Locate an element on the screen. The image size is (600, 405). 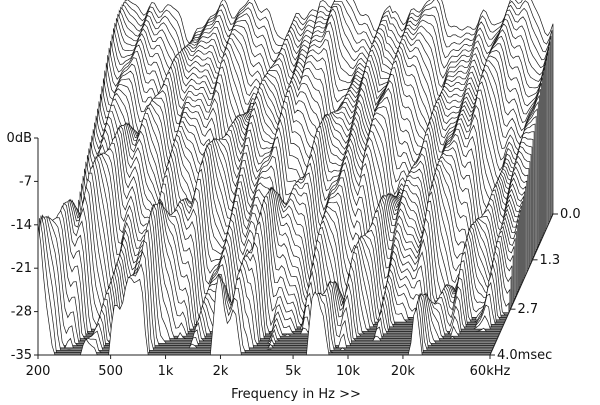
z-ticks: 0.0 1.3 2.7 4.0msec is located at coordinates (535, 285).